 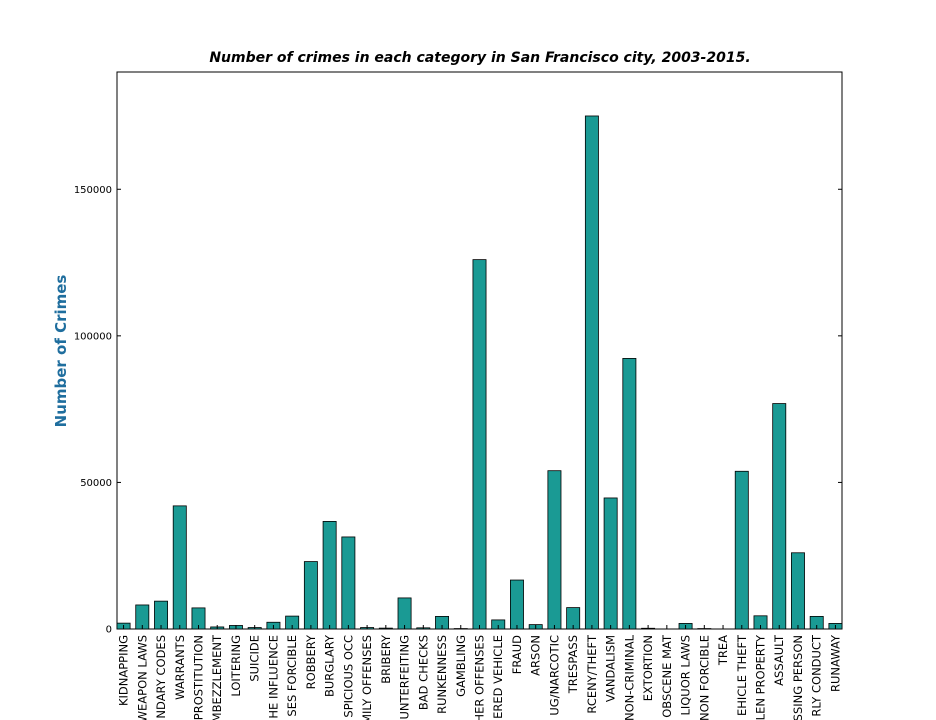 I want to click on x-tick-label: MILY OFFENSES, so click(x=367, y=677).